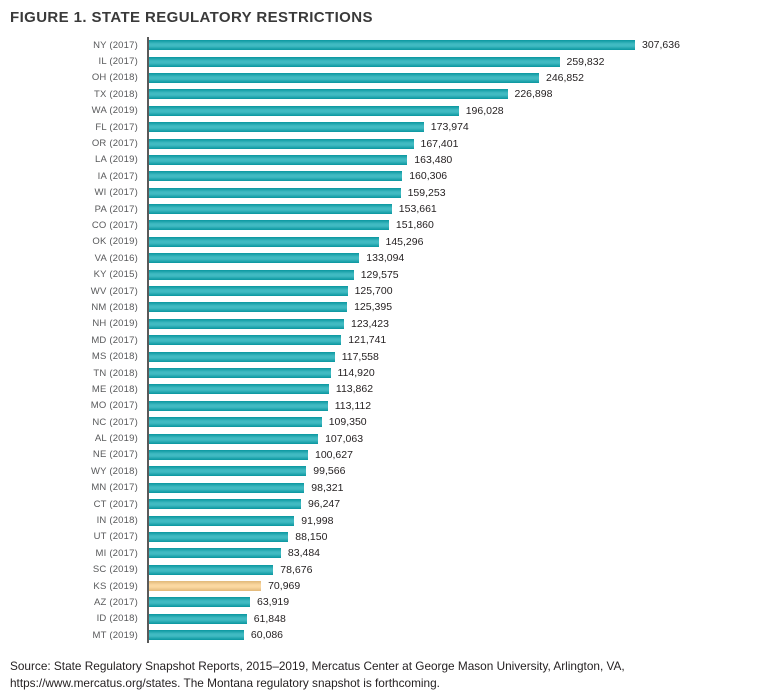 The width and height of the screenshot is (768, 699). I want to click on bar-row: TN (2018) 114,920, so click(384, 373).